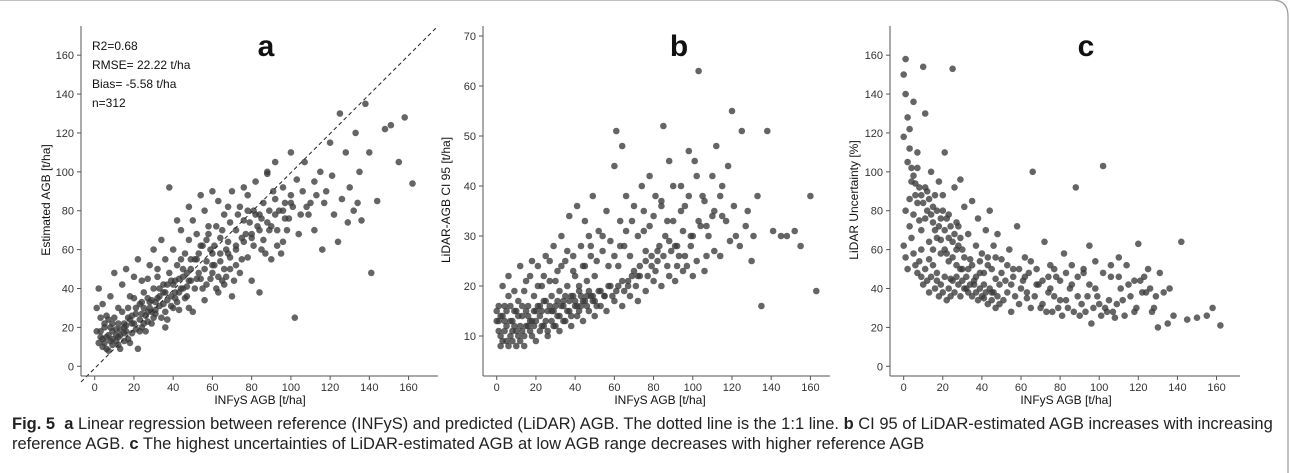 This screenshot has height=473, width=1290. I want to click on chart-a-y-axis-label: Estimated AGB [t/ha], so click(46, 199).